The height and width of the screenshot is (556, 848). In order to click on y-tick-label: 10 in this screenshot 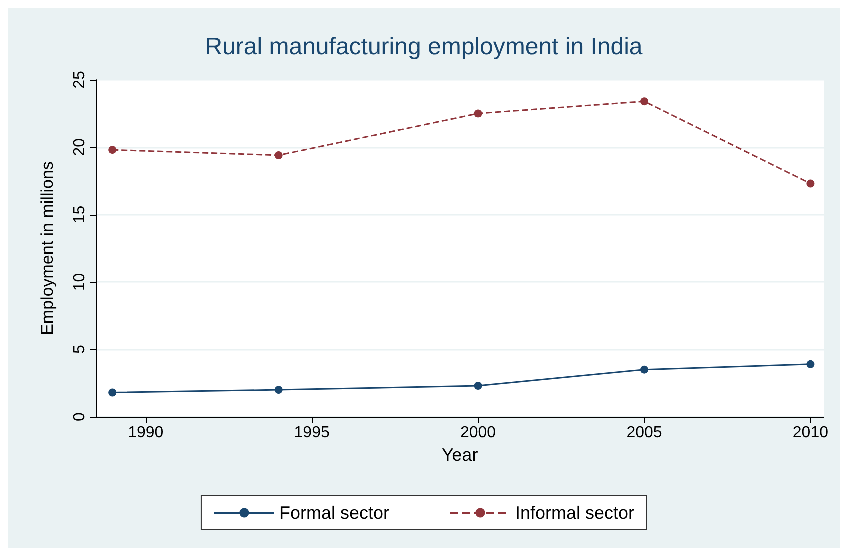, I will do `click(80, 282)`.